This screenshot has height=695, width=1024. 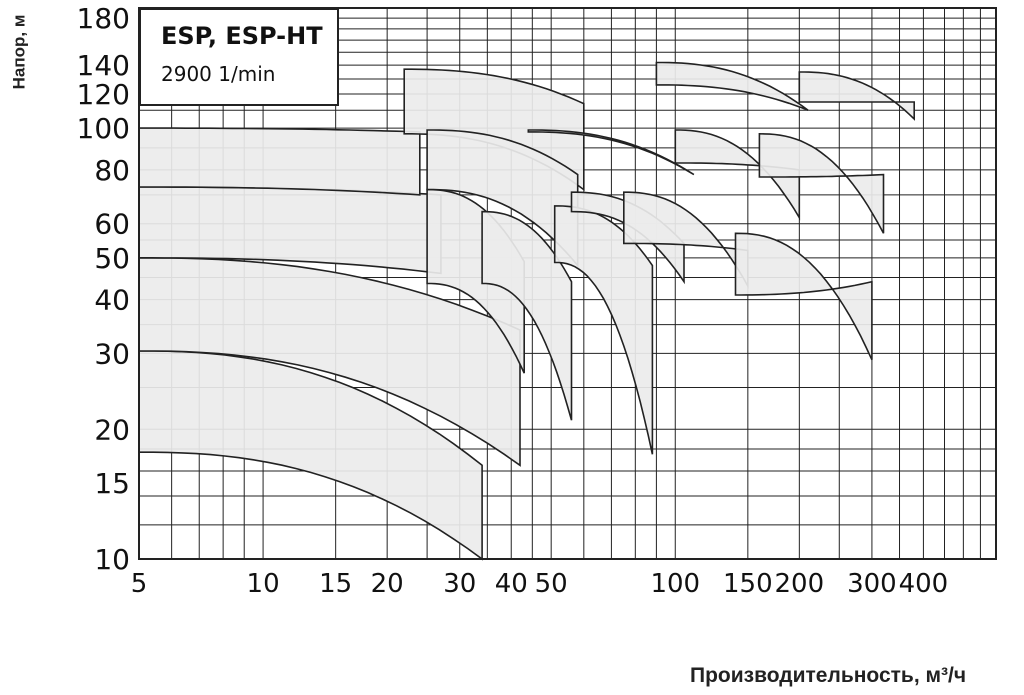 What do you see at coordinates (924, 584) in the screenshot?
I see `x-tick-label: 400` at bounding box center [924, 584].